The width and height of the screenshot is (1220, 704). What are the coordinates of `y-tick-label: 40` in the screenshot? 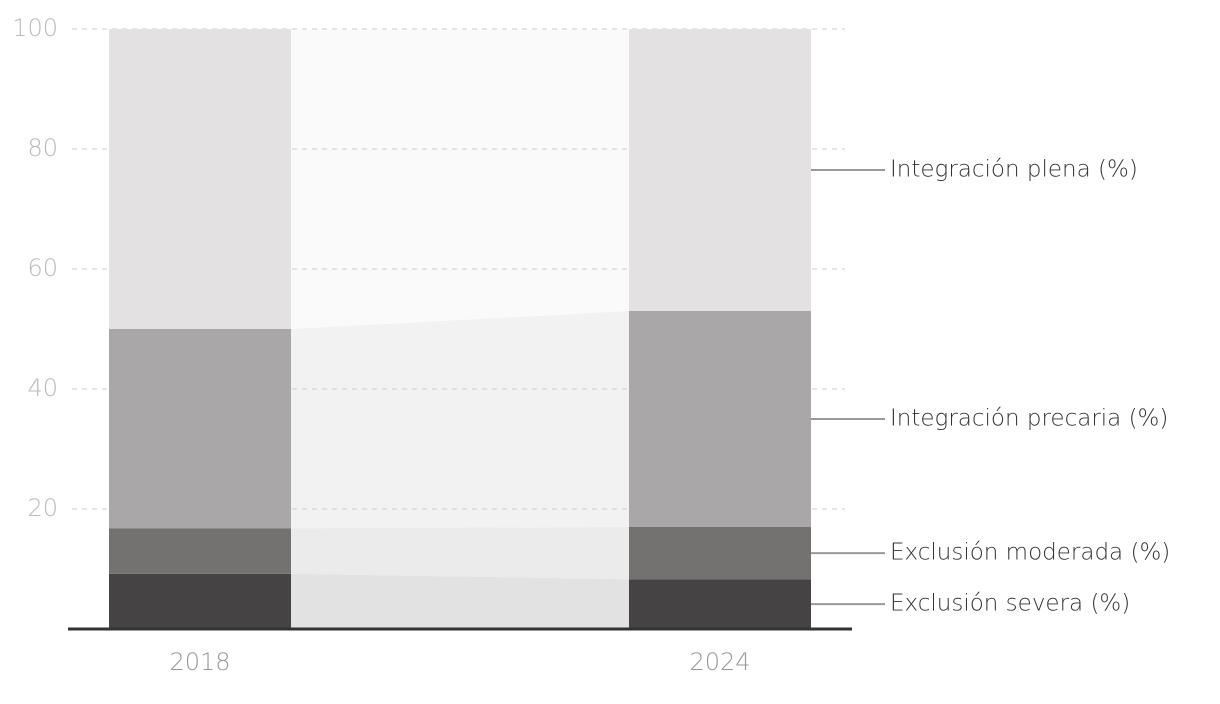 It's located at (42, 388).